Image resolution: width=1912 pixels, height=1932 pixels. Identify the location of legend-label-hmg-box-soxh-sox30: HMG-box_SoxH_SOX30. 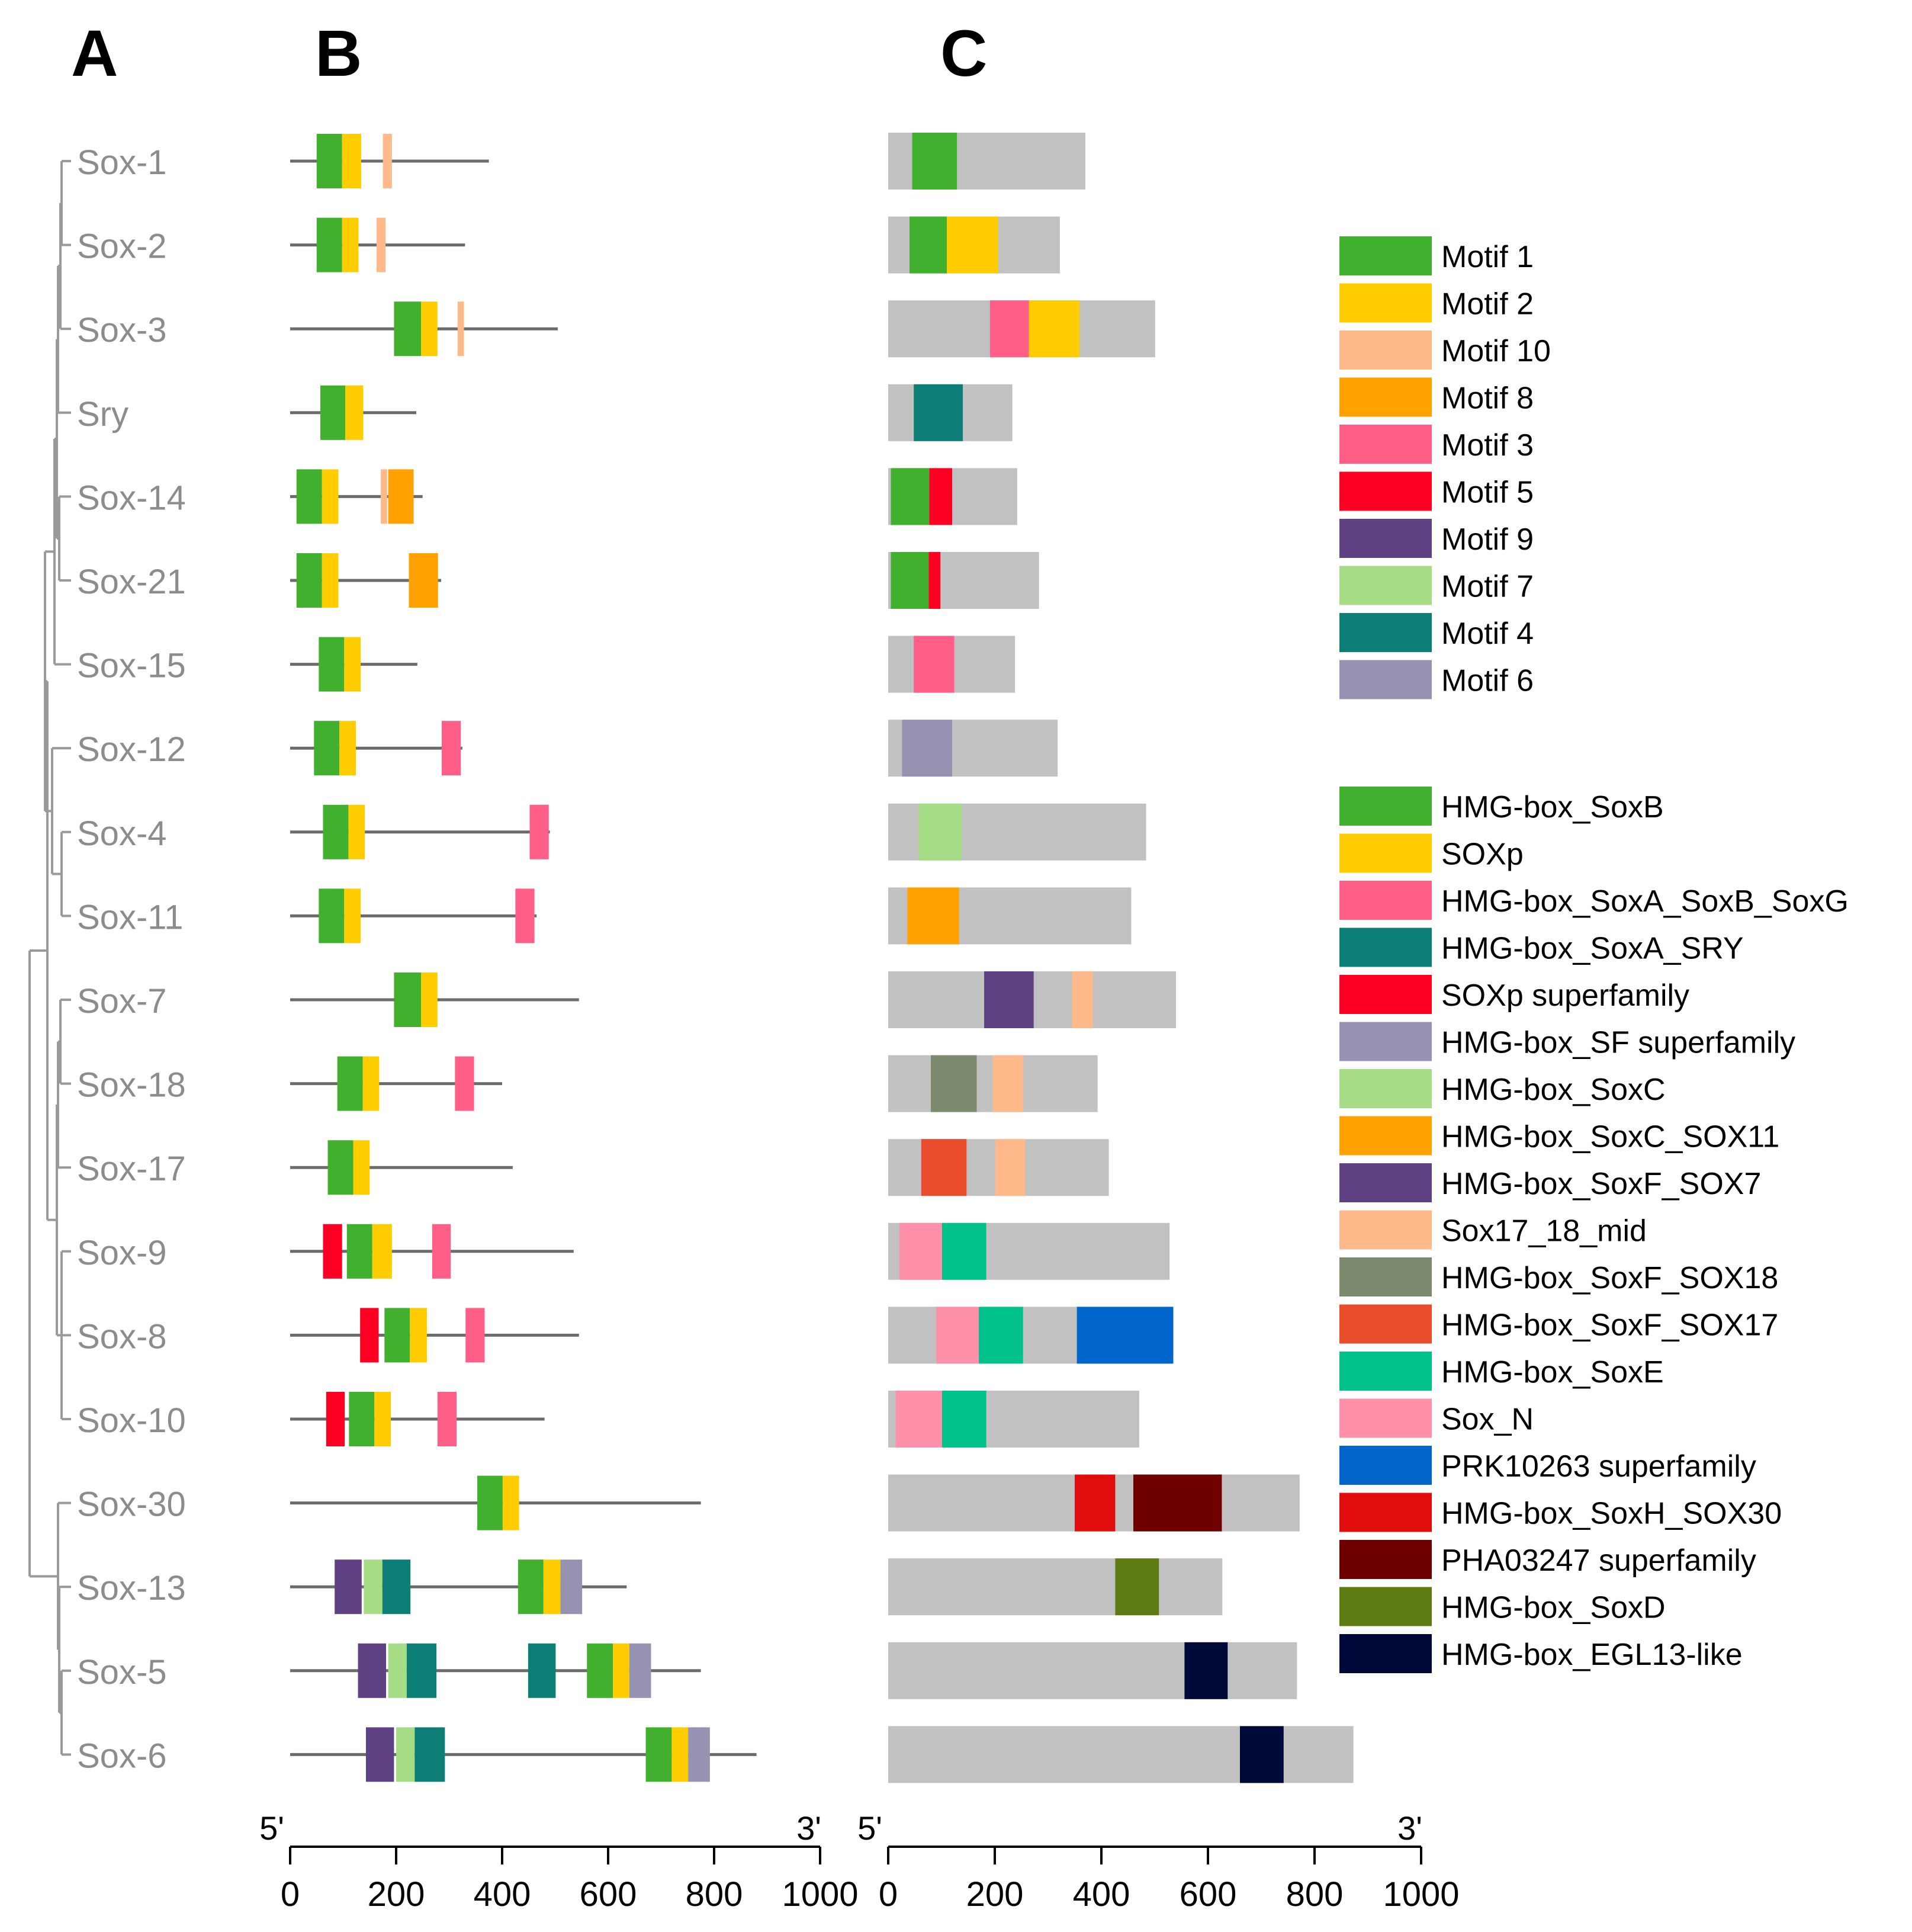
(1611, 1514).